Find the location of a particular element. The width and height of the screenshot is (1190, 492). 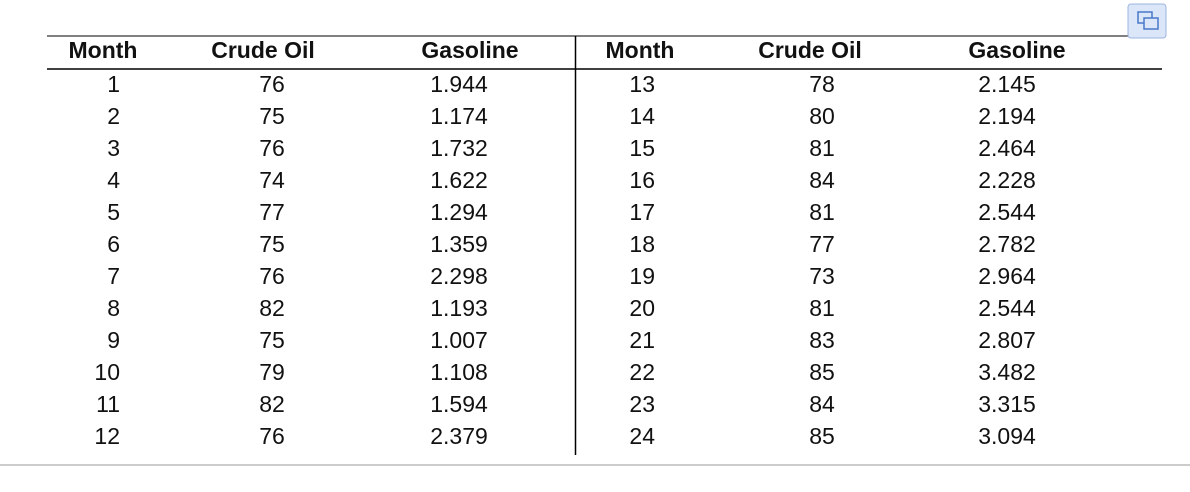

table-cell: 2 is located at coordinates (113, 116).